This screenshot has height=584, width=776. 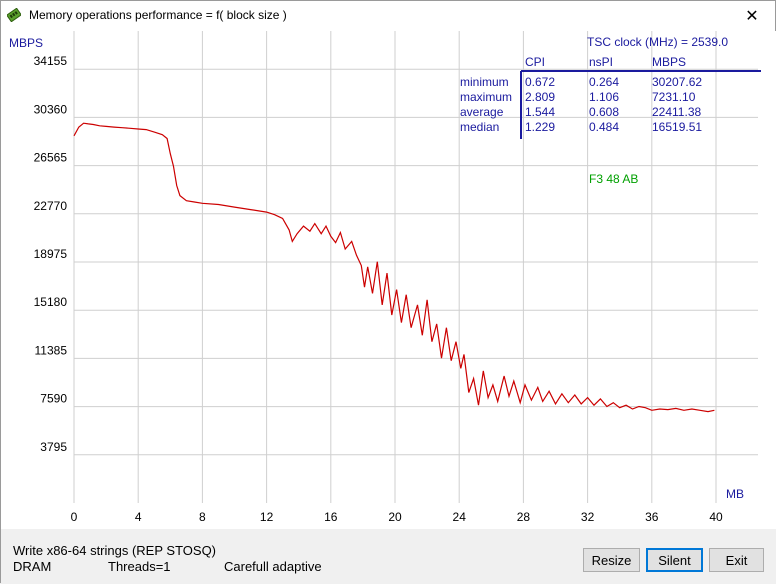 What do you see at coordinates (604, 112) in the screenshot?
I see `stats-row-nspi: 0.608` at bounding box center [604, 112].